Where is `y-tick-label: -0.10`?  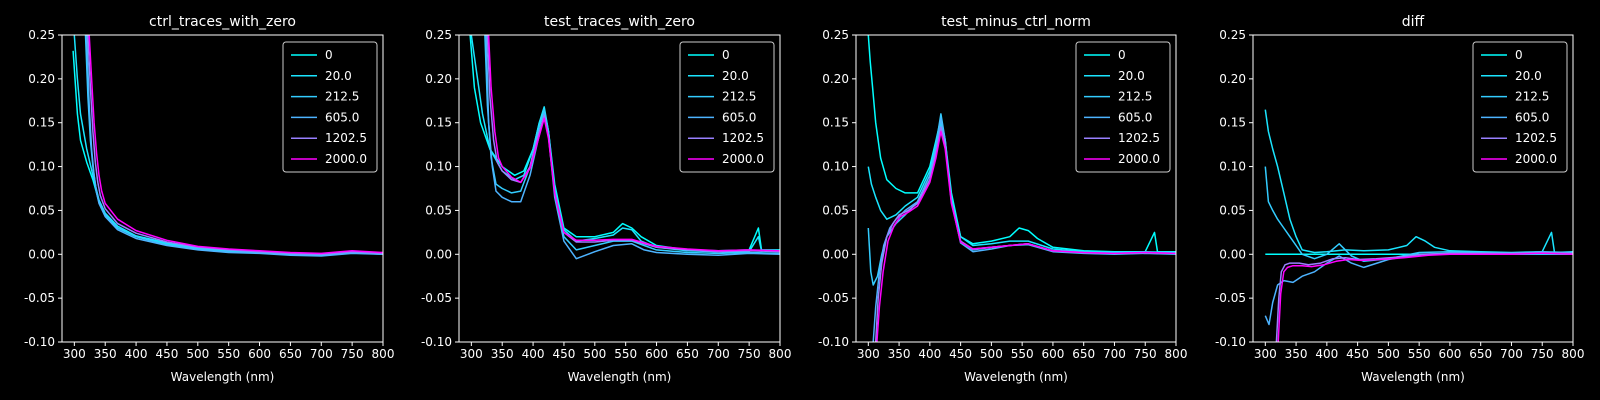
y-tick-label: -0.10 is located at coordinates (39, 342).